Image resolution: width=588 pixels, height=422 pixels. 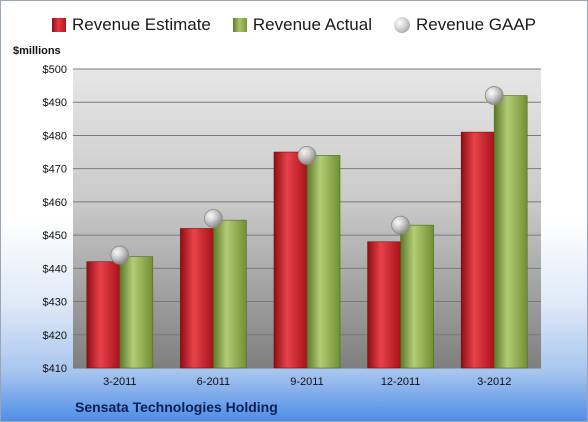 What do you see at coordinates (401, 25) in the screenshot?
I see `legend-swatch-gaap` at bounding box center [401, 25].